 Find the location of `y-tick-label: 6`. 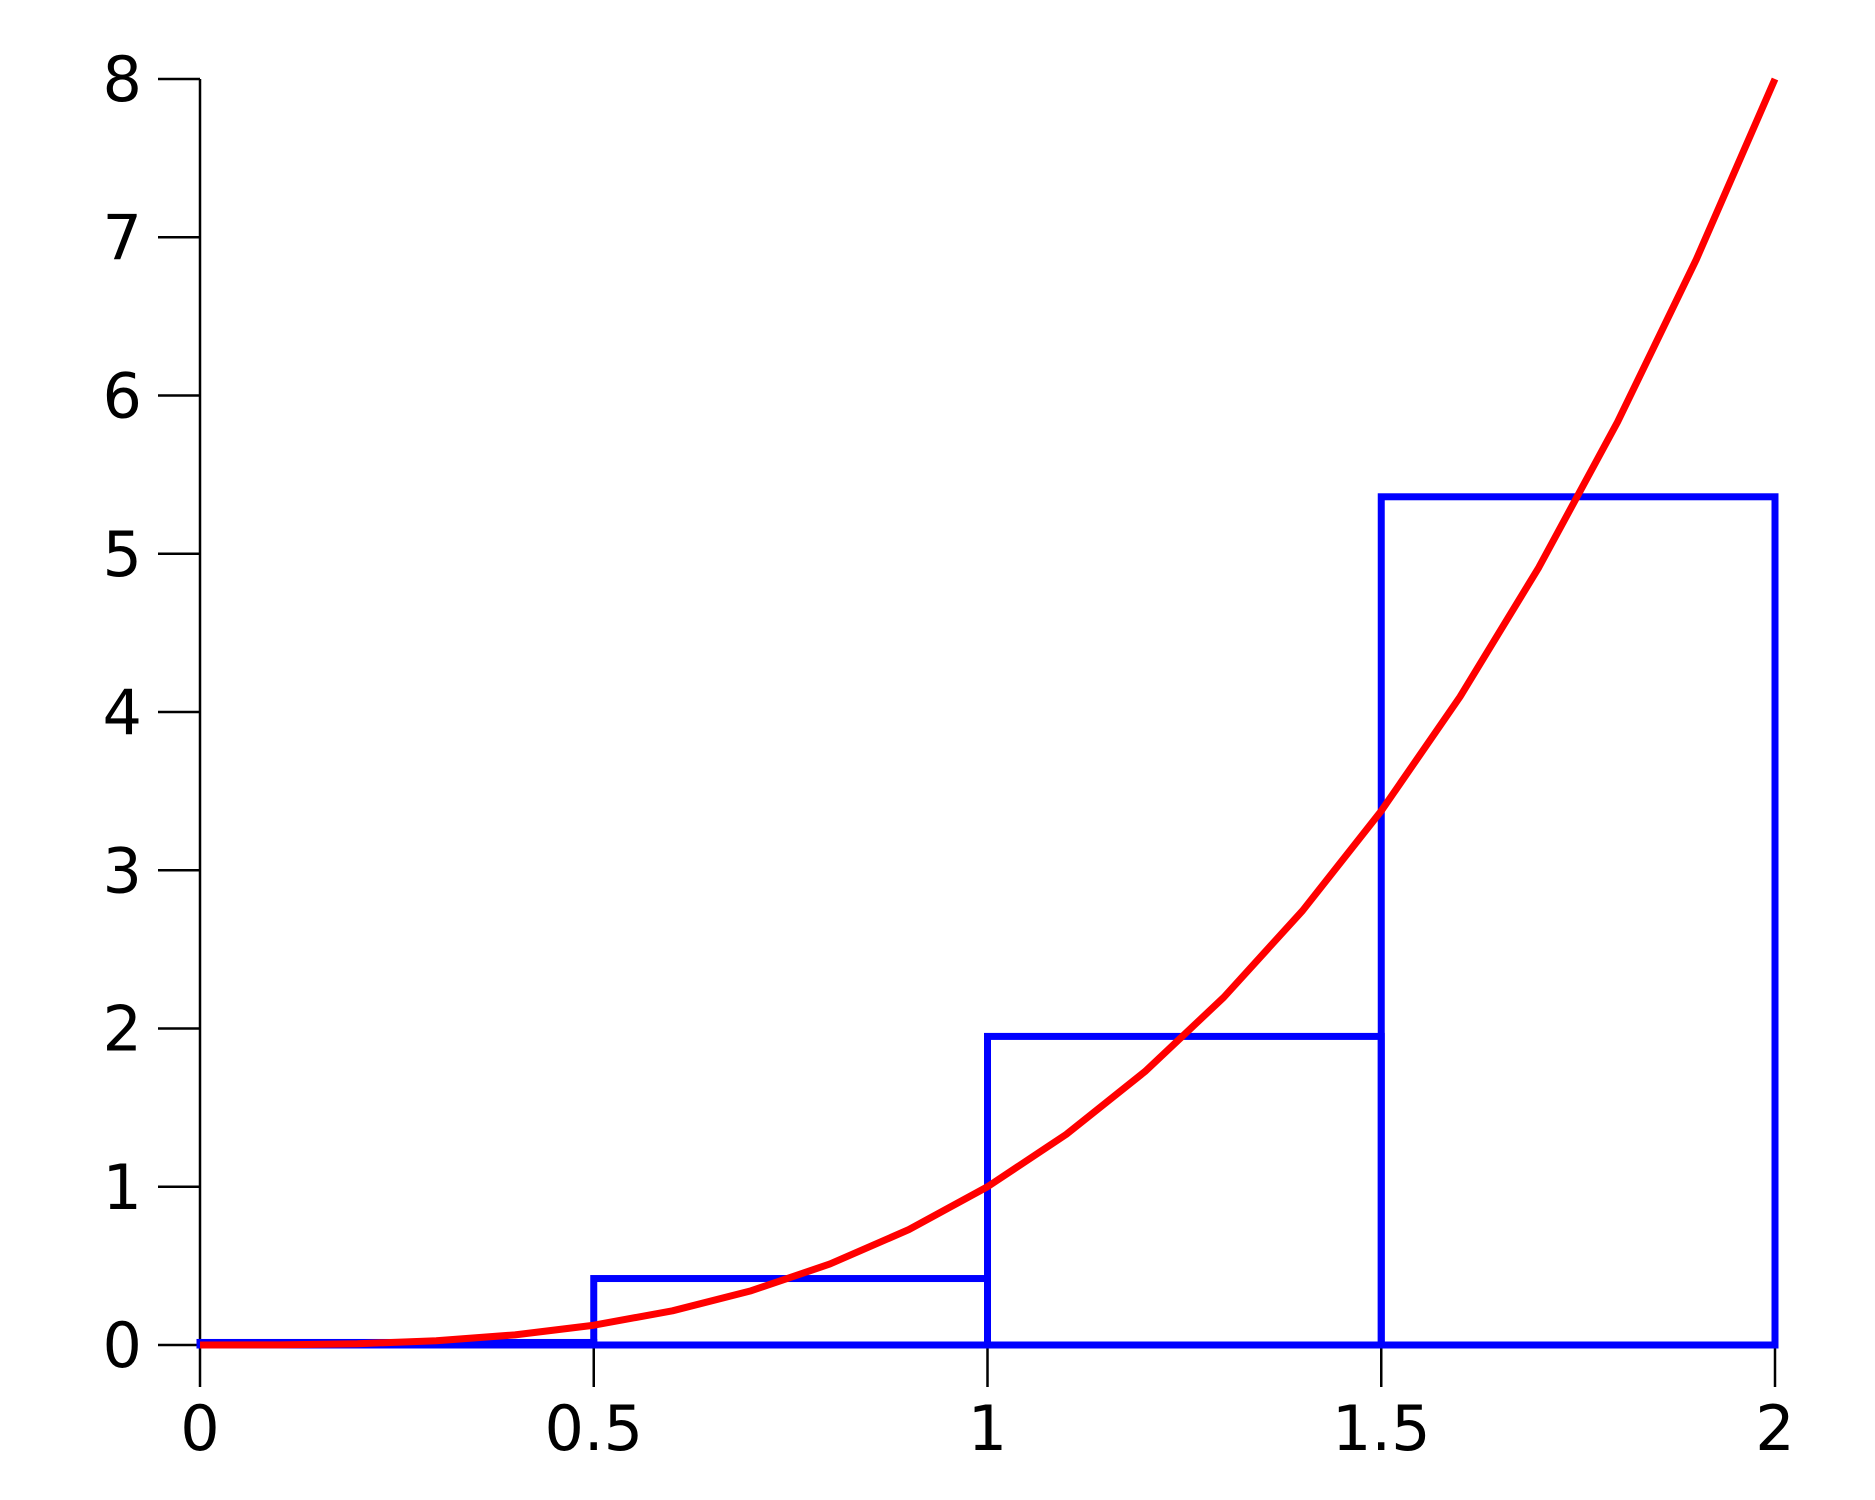

y-tick-label: 6 is located at coordinates (122, 396).